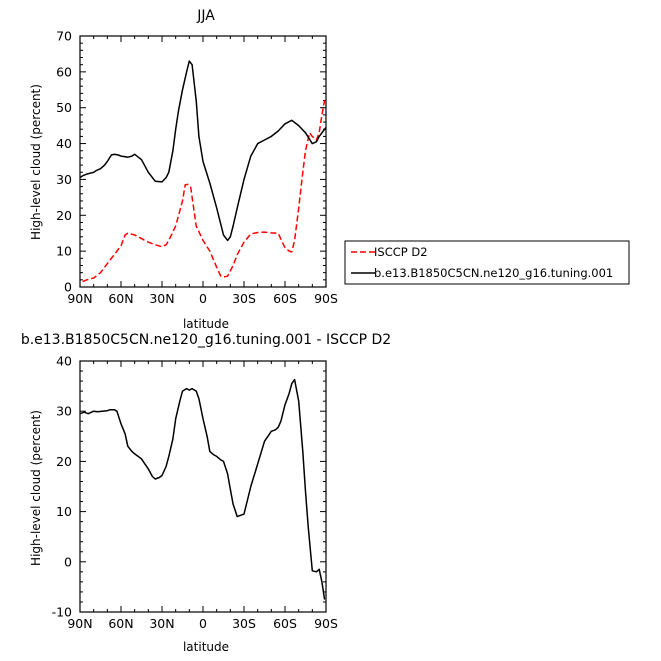 This screenshot has height=661, width=661. What do you see at coordinates (161, 623) in the screenshot?
I see `bottom-x-tick-label: 30N` at bounding box center [161, 623].